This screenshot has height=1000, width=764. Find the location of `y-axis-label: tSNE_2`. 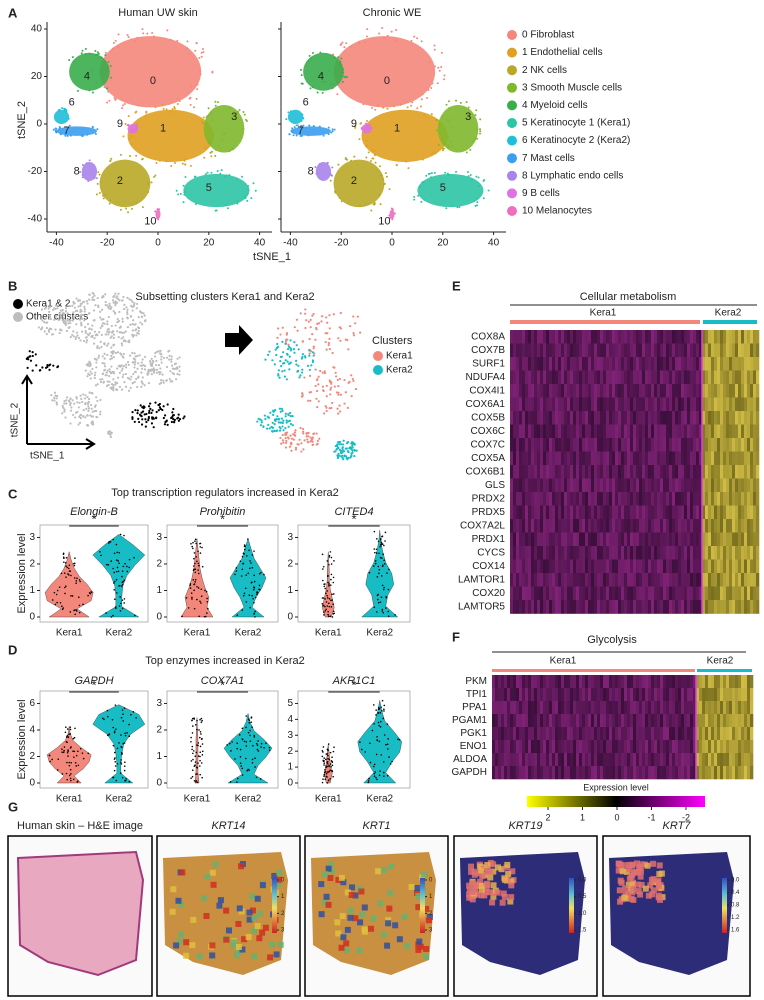

y-axis-label: tSNE_2 is located at coordinates (15, 419).